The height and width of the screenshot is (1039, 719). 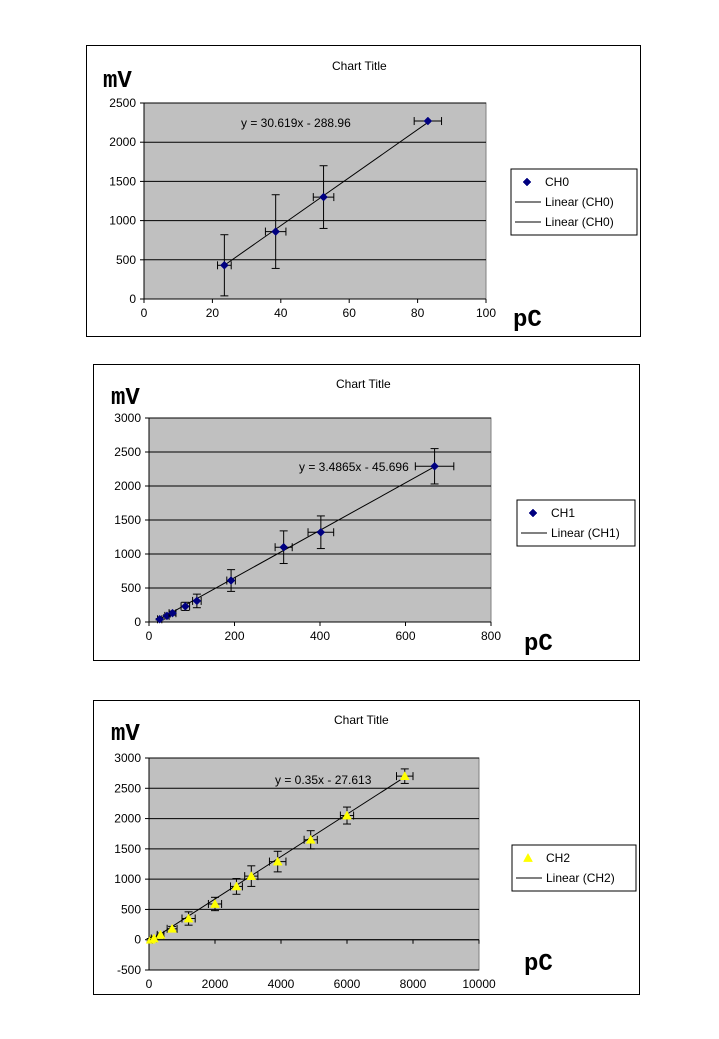 What do you see at coordinates (296, 123) in the screenshot?
I see `trendline-equation: y = 30.619x - 288.96` at bounding box center [296, 123].